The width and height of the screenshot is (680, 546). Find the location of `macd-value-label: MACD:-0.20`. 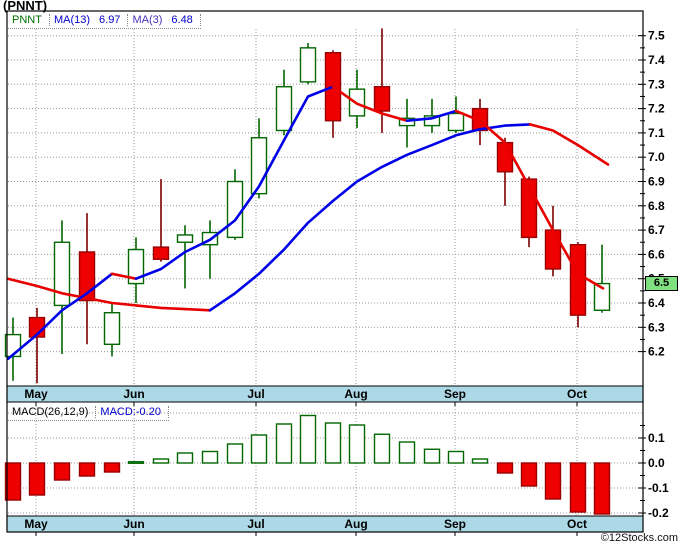

macd-value-label: MACD:-0.20 is located at coordinates (130, 412).